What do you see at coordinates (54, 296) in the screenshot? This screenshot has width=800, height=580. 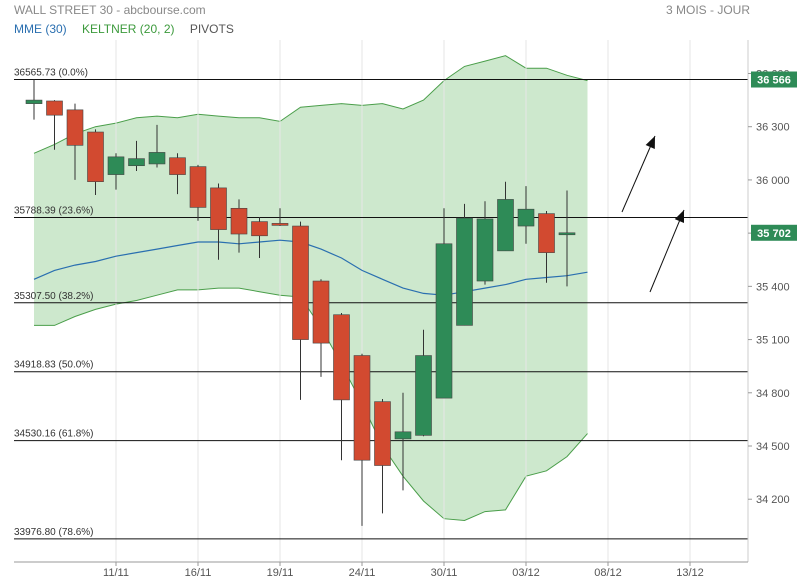 I see `pivot-label: 35307.50 (38.2%)` at bounding box center [54, 296].